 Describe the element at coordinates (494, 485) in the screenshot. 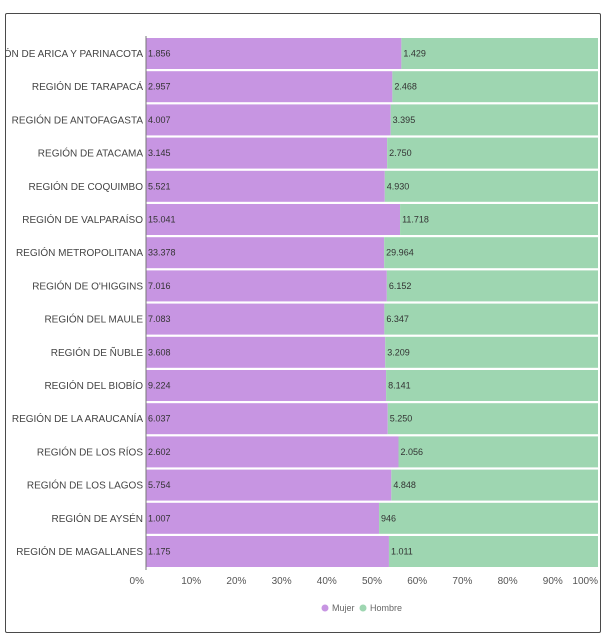

I see `bar-hombre-region-de-los-lagos` at that location.